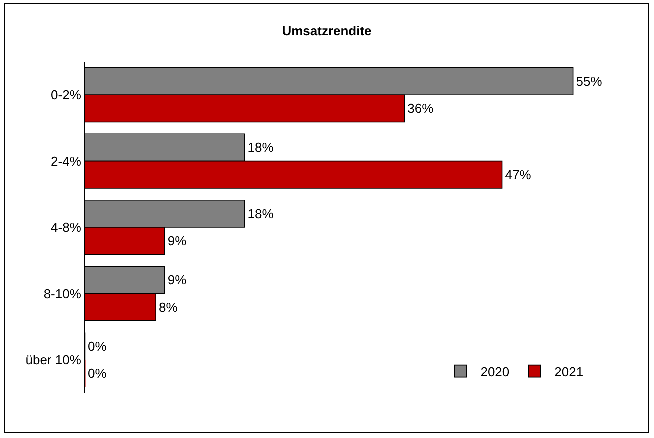 The width and height of the screenshot is (654, 438). Describe the element at coordinates (589, 82) in the screenshot. I see `data-label: 55%` at that location.